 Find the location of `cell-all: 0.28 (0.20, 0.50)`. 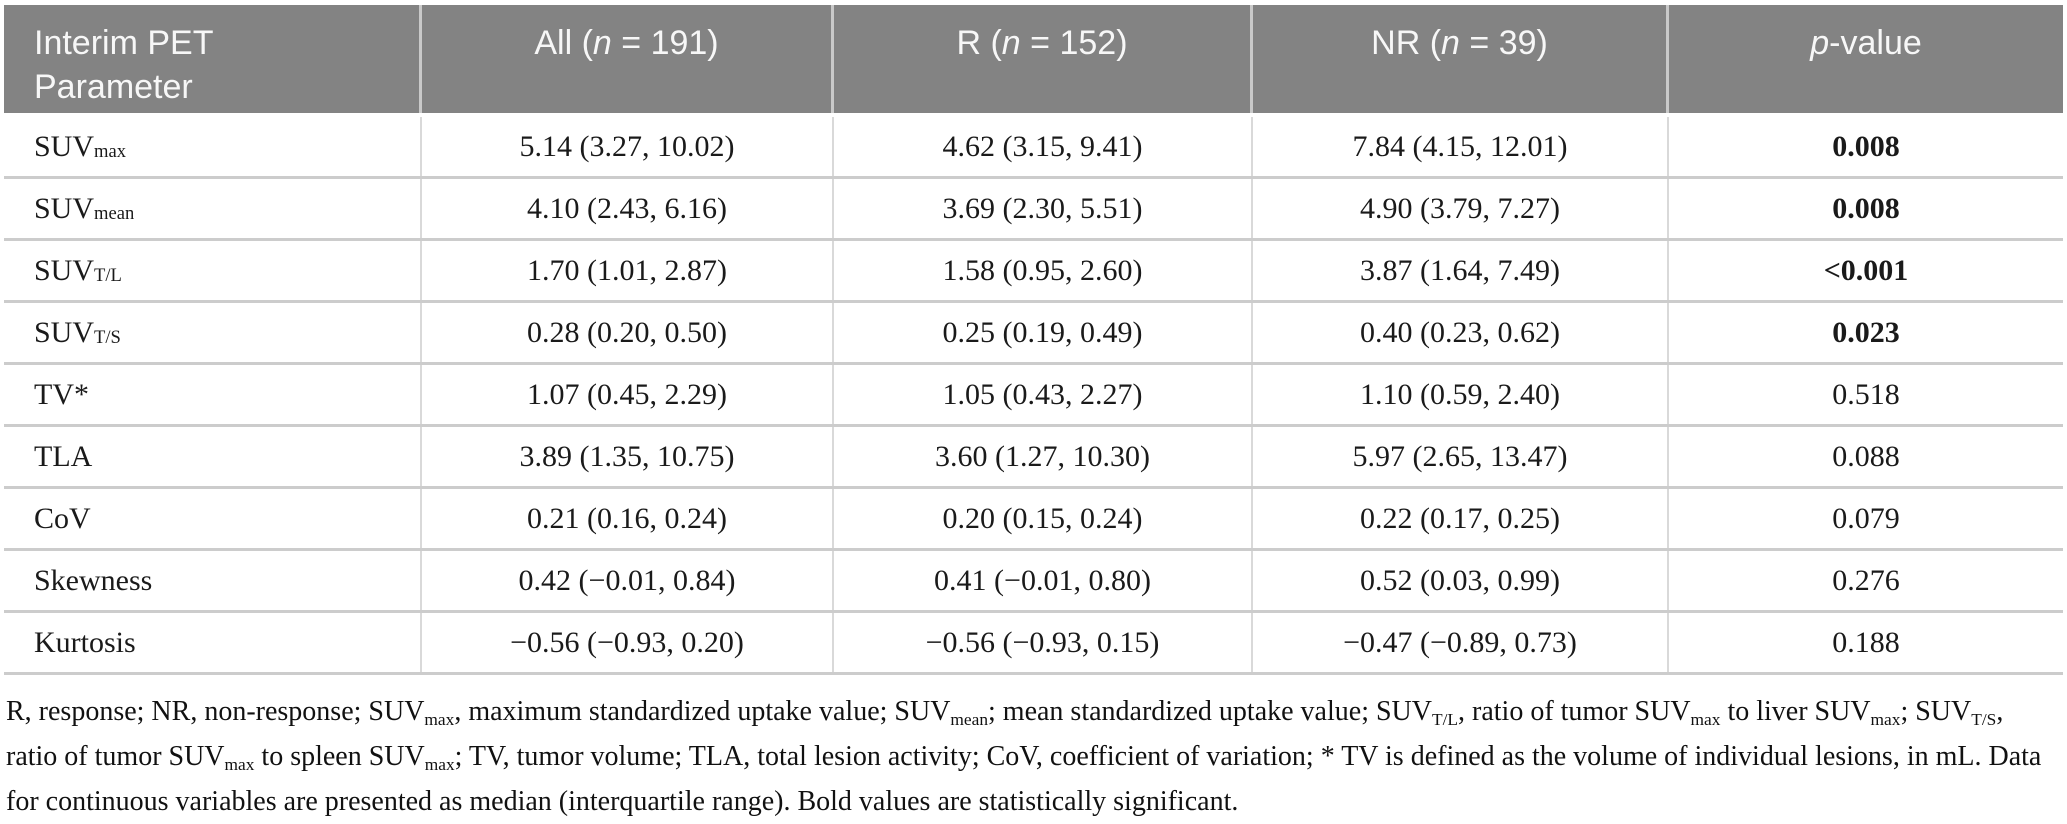

cell-all: 0.28 (0.20, 0.50) is located at coordinates (628, 332).